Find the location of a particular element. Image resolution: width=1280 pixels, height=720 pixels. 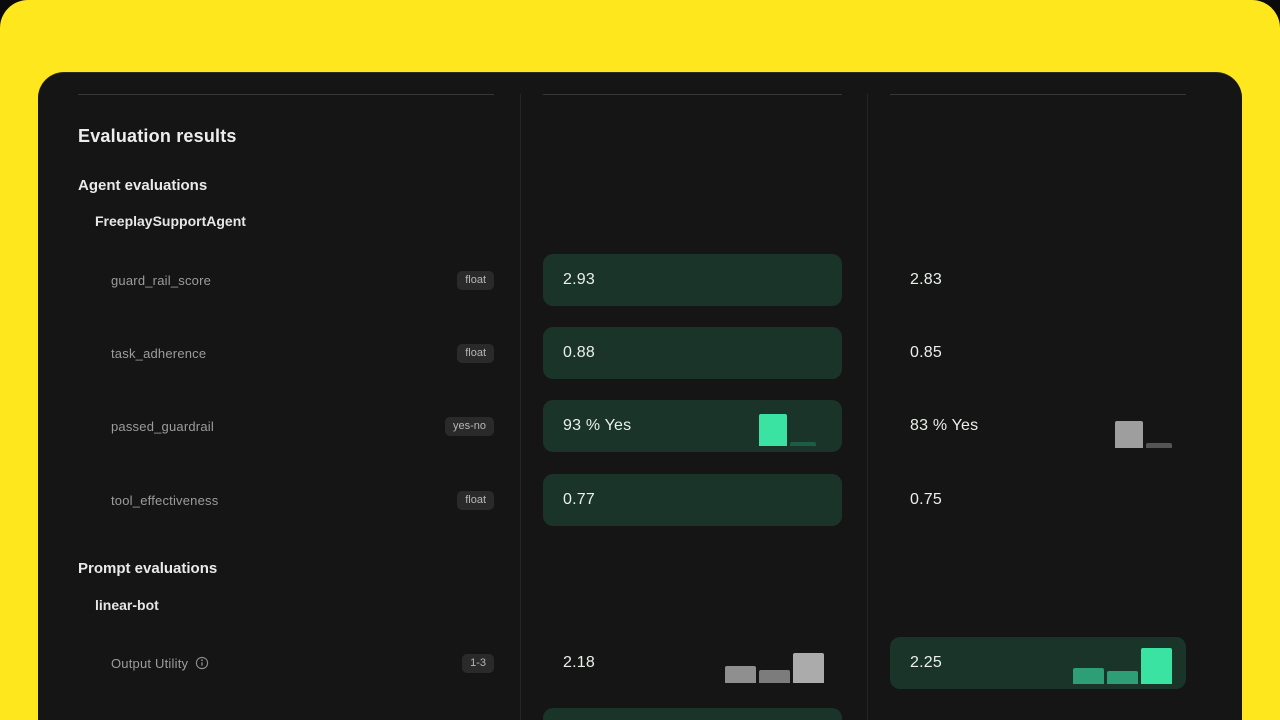

result-cell-a-passed-guardrail: 93 % Yes is located at coordinates (692, 426).